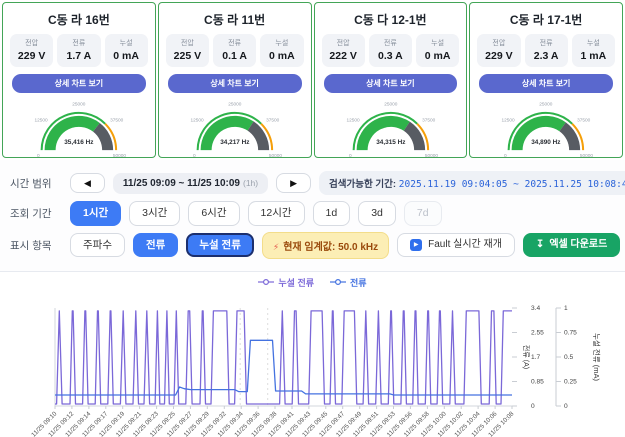 This screenshot has height=437, width=625. Describe the element at coordinates (348, 282) in the screenshot. I see `legend-current: 전류` at that location.